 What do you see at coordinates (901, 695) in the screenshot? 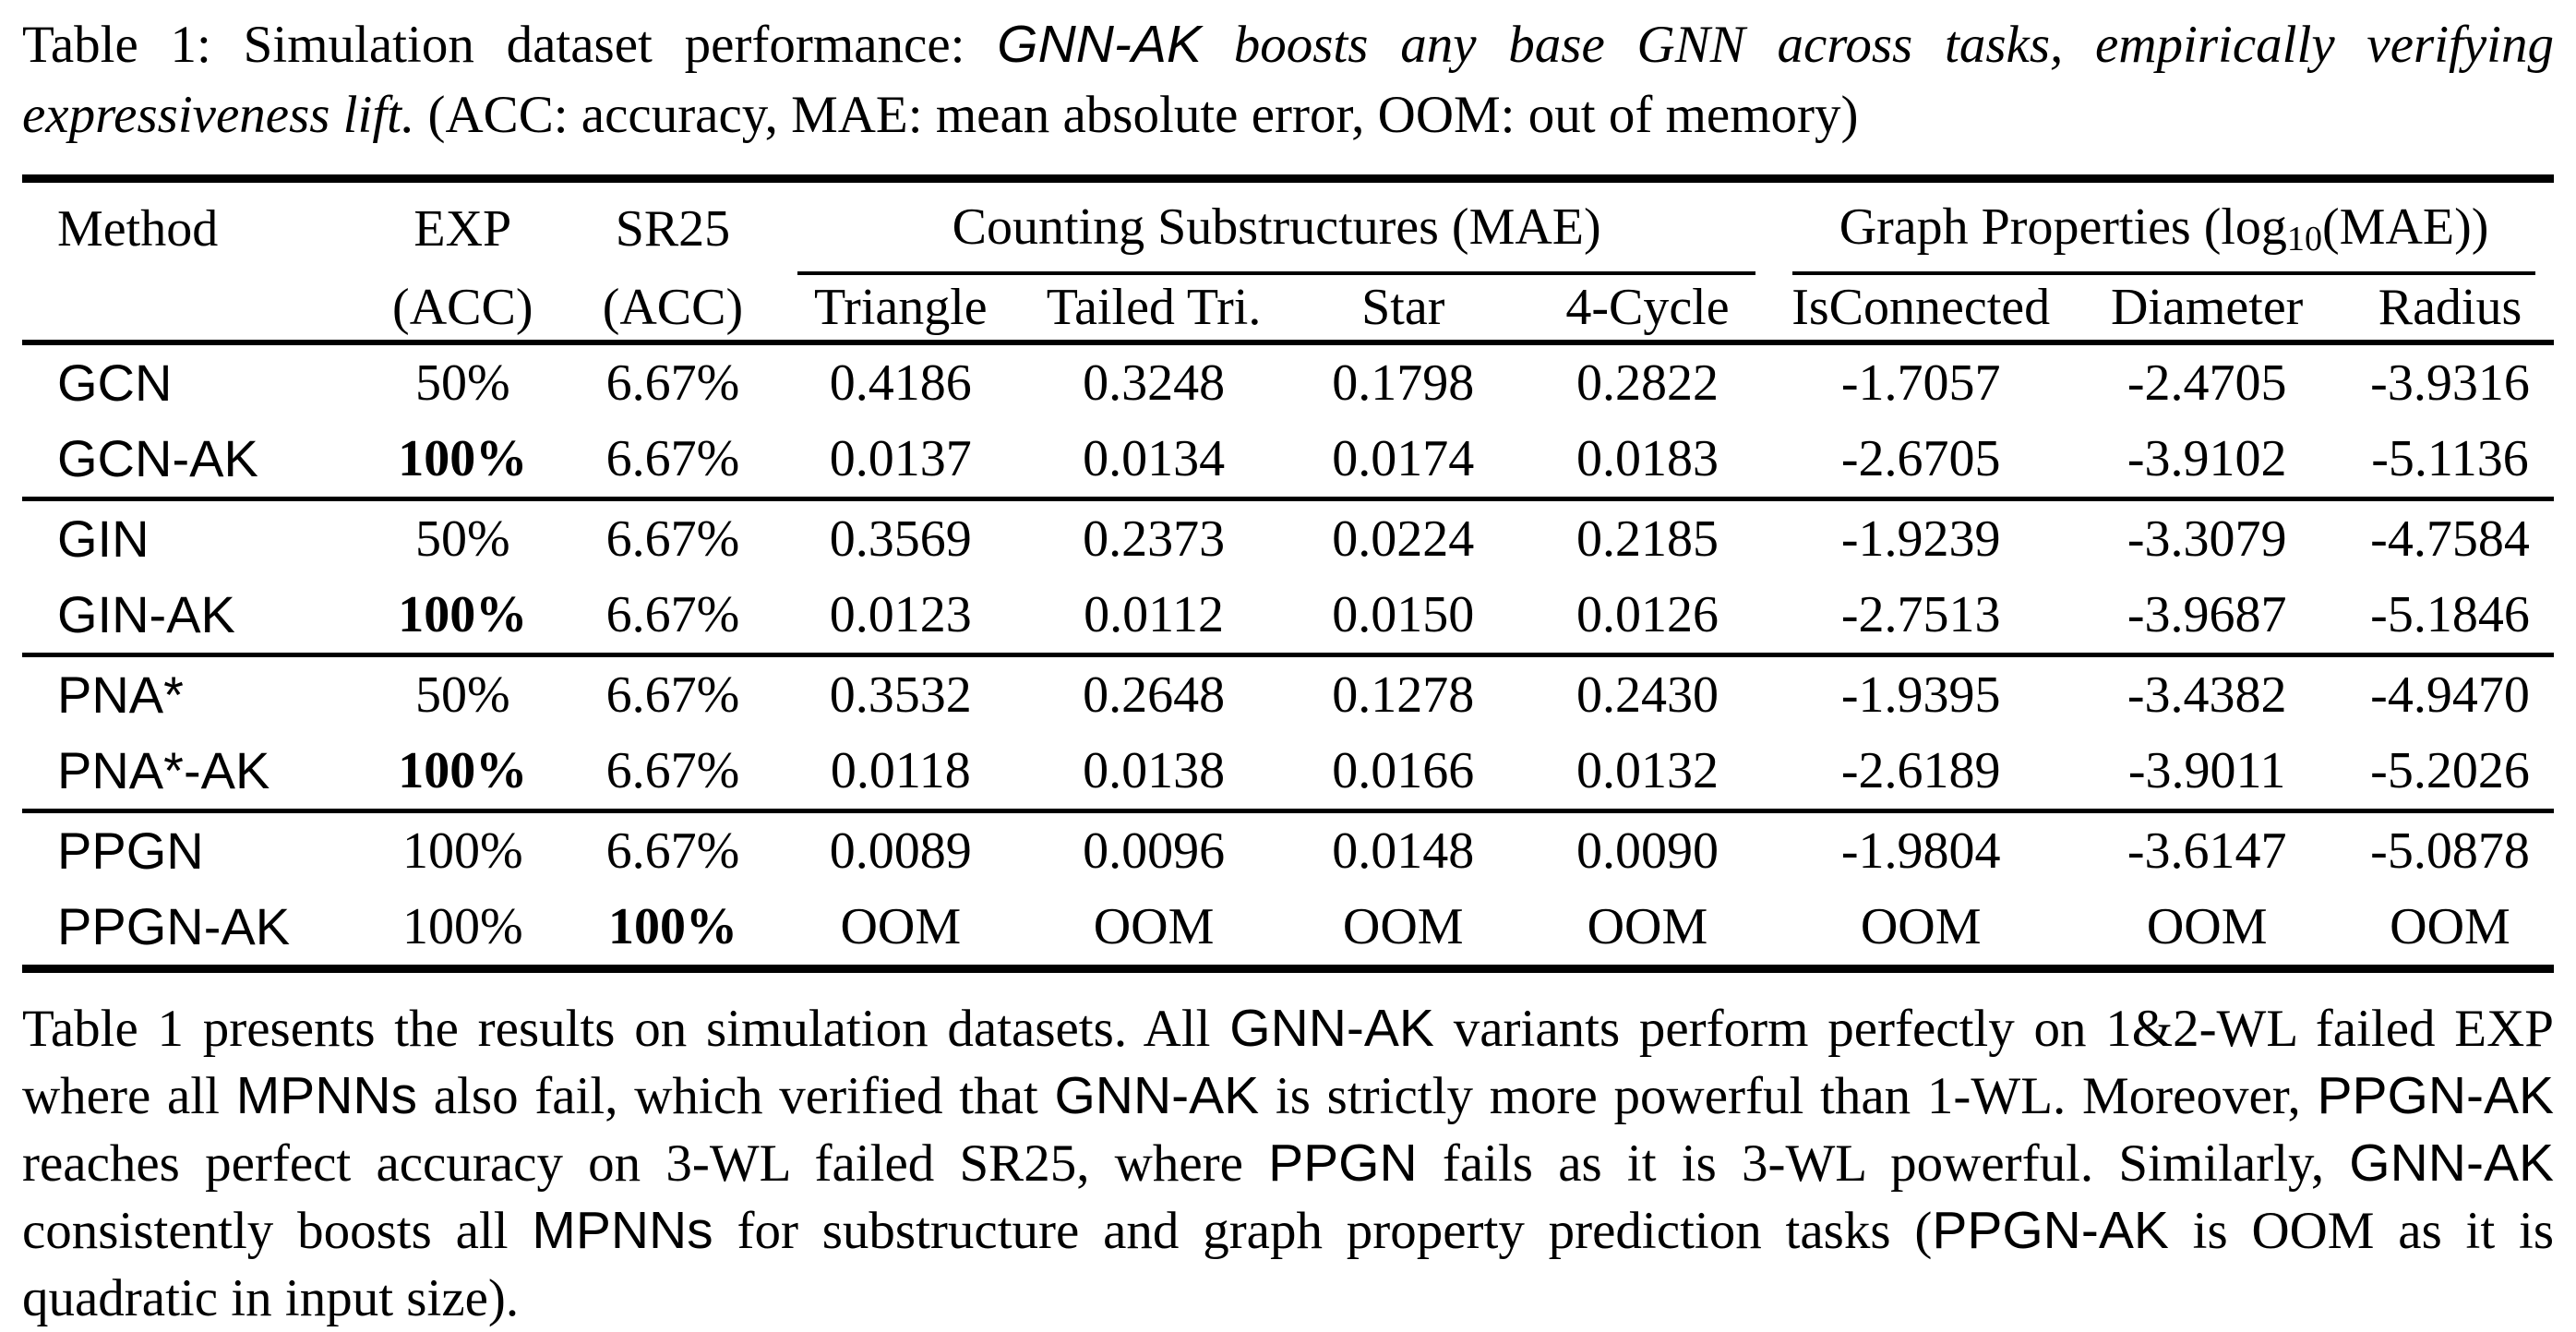
I see `value-cell: 0.3532` at bounding box center [901, 695].